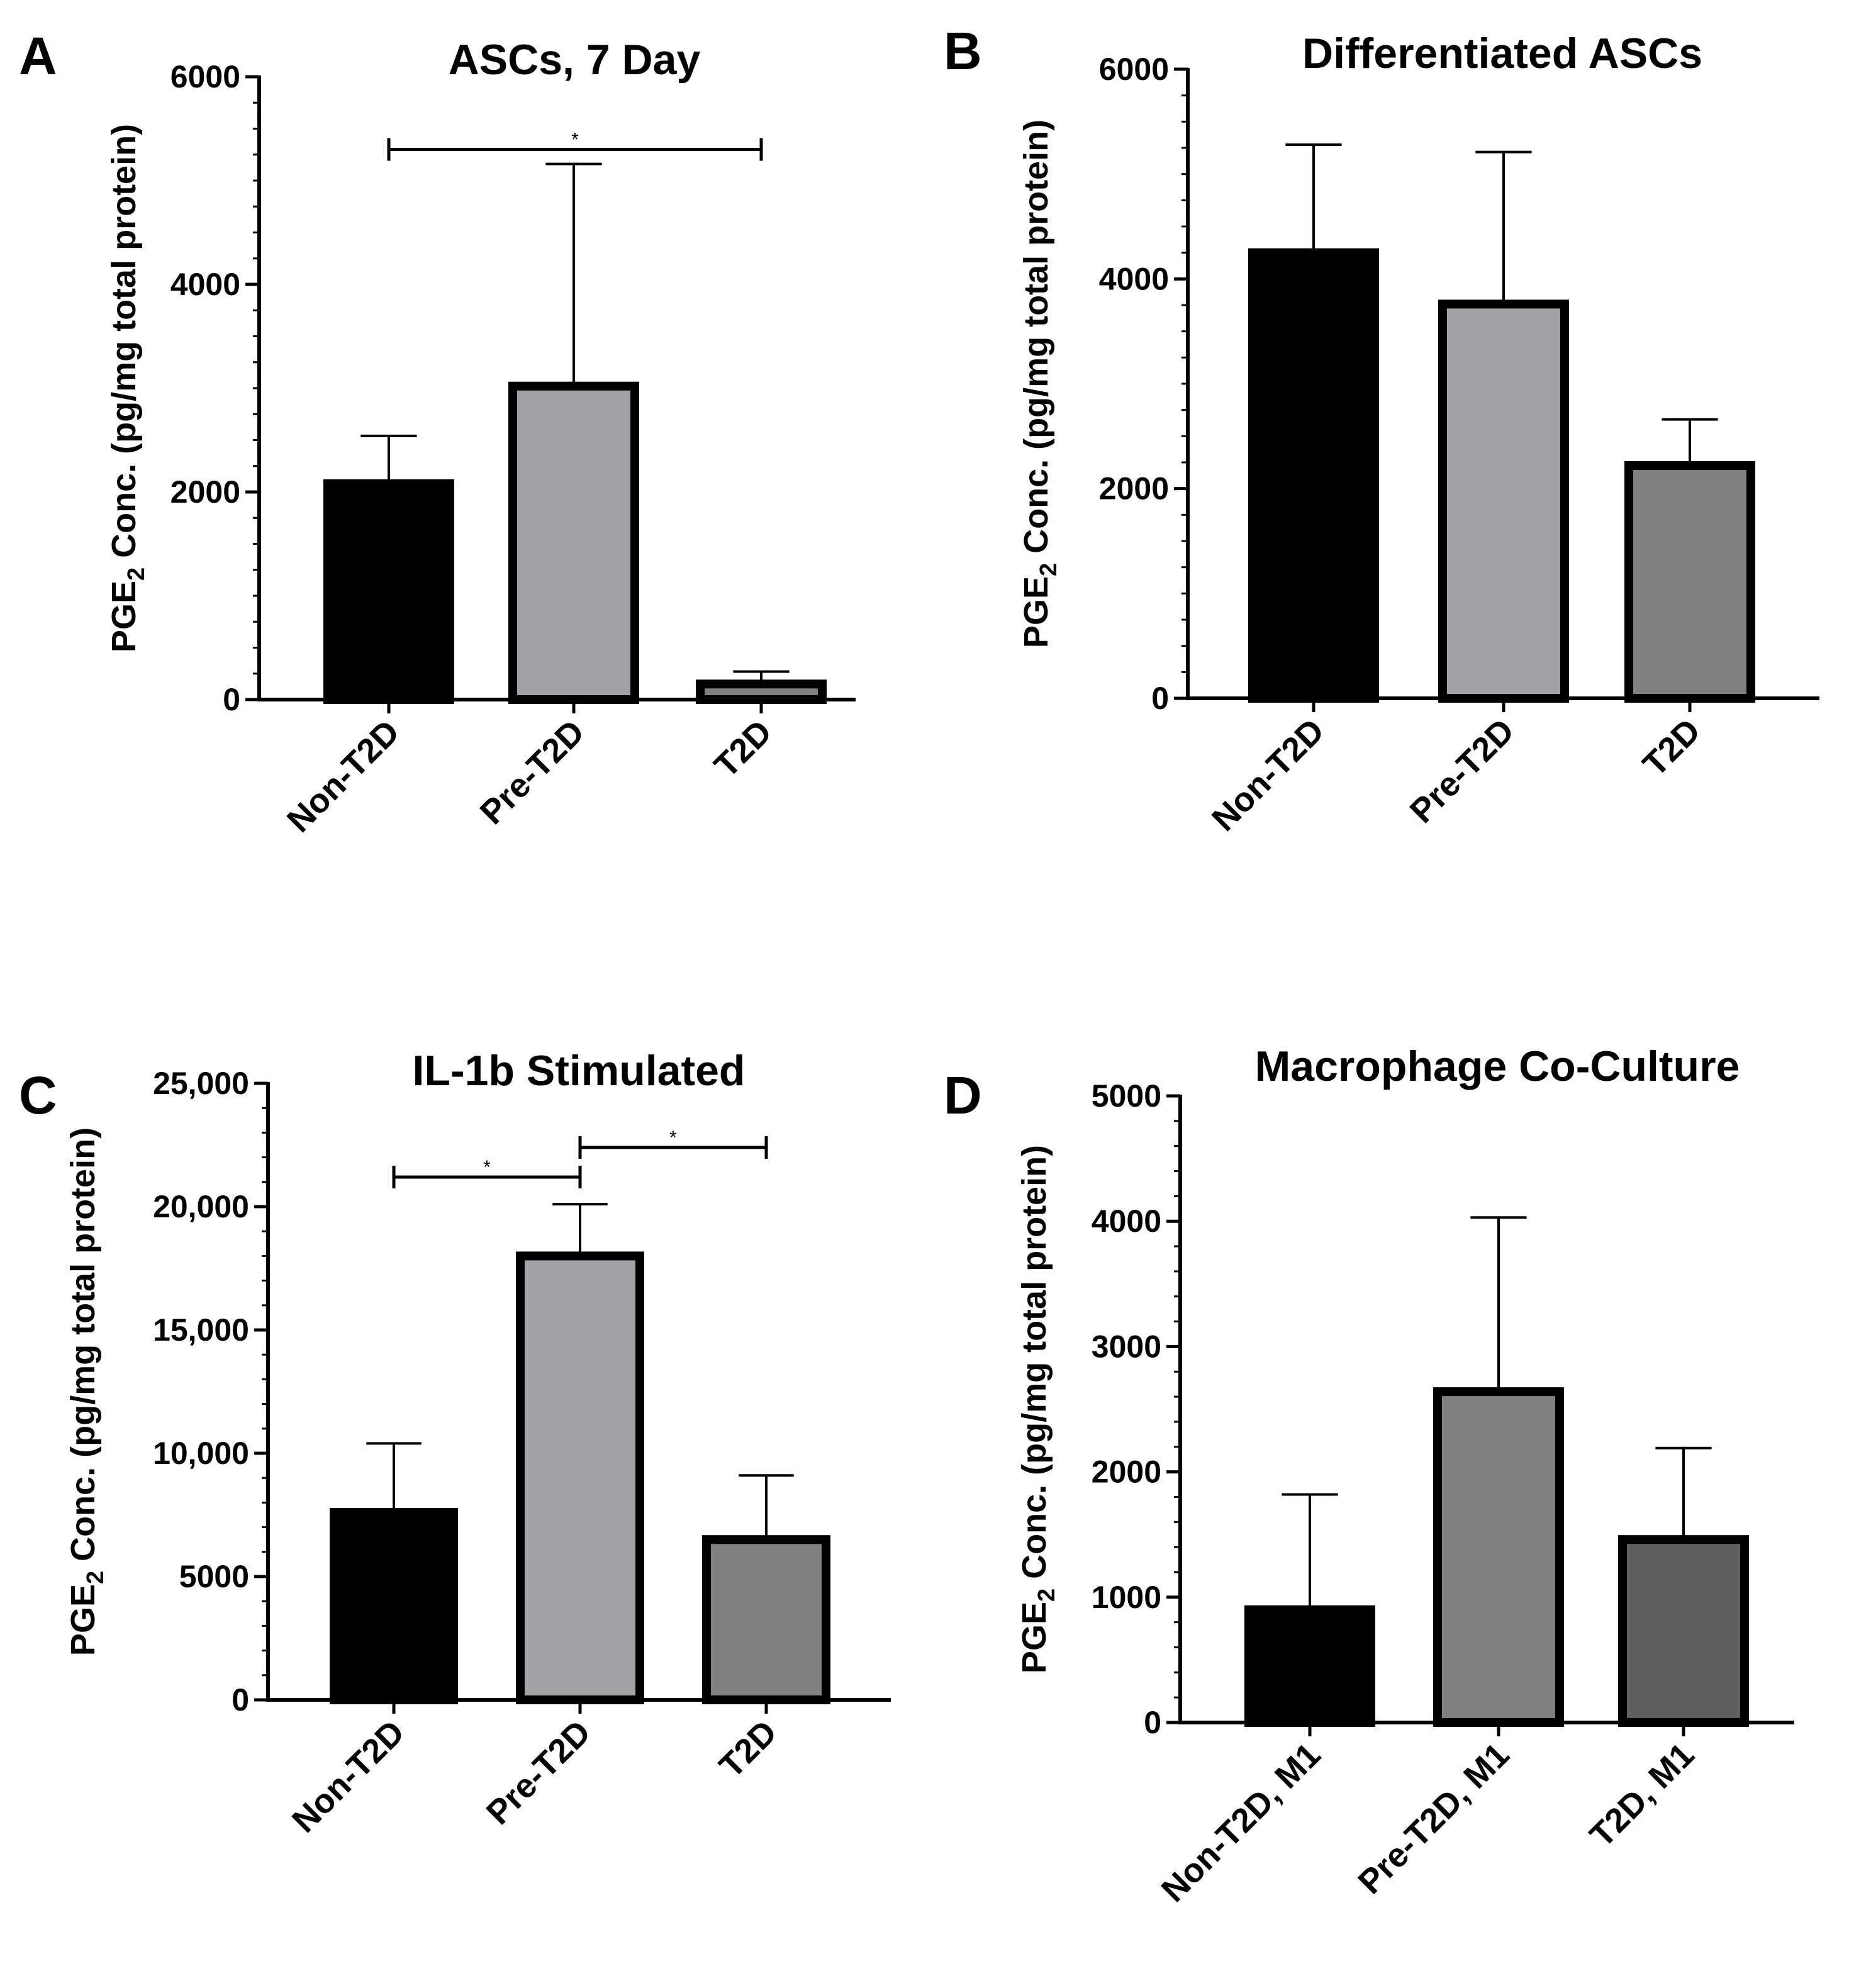  Describe the element at coordinates (1241, 1822) in the screenshot. I see `x-tick-label: Non-T2D, M1` at that location.